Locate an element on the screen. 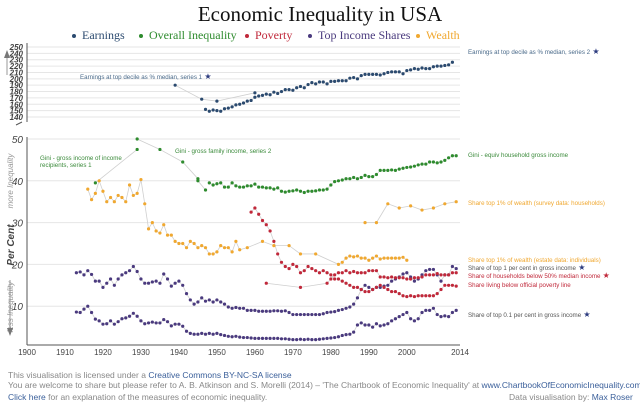 This screenshot has height=402, width=640. click-here-link: Click here is located at coordinates (27, 397).